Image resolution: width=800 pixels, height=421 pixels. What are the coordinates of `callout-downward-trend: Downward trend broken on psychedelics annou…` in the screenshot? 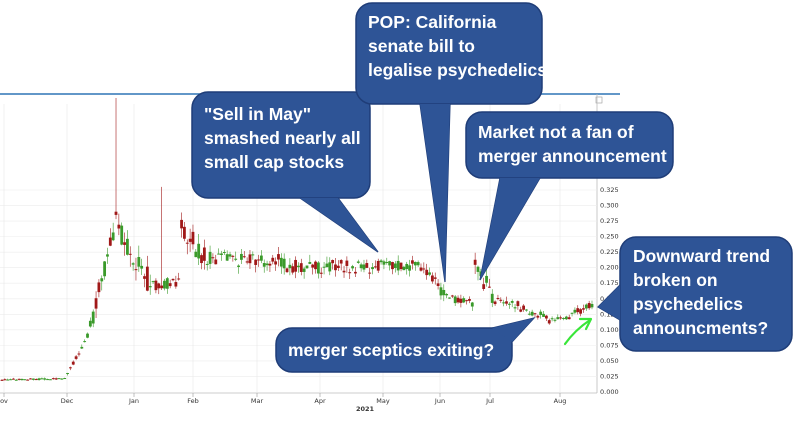 It's located at (695, 294).